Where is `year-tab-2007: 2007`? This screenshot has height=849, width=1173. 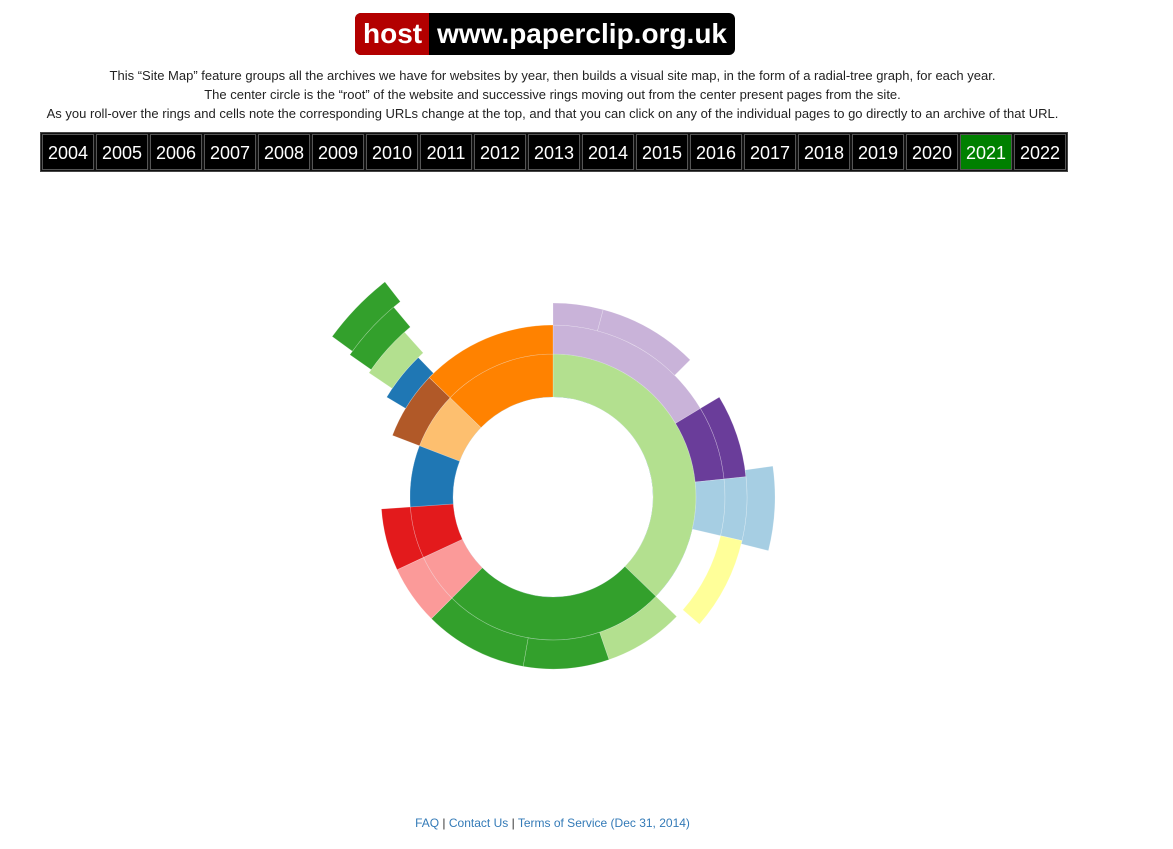 year-tab-2007: 2007 is located at coordinates (230, 152).